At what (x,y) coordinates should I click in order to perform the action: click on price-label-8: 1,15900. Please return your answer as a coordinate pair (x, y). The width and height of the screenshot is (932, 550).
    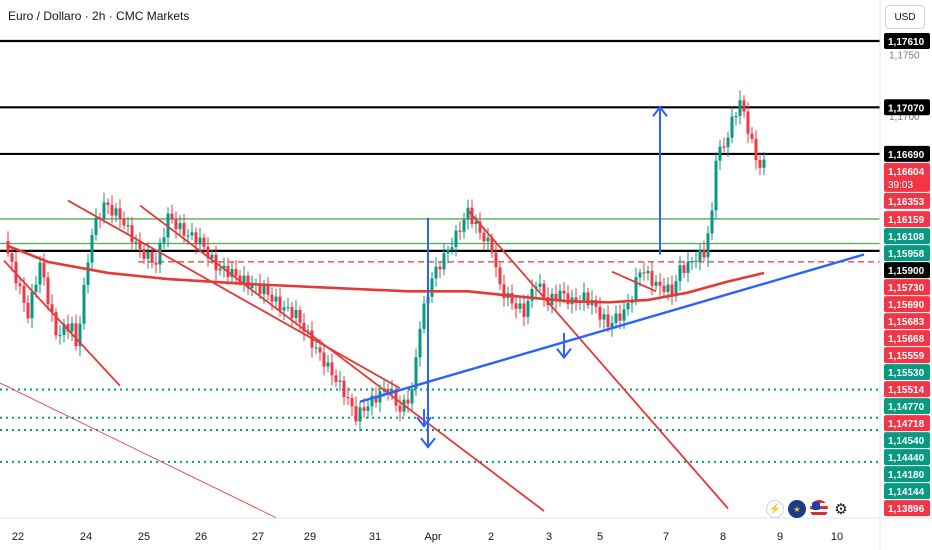
    Looking at the image, I should click on (906, 271).